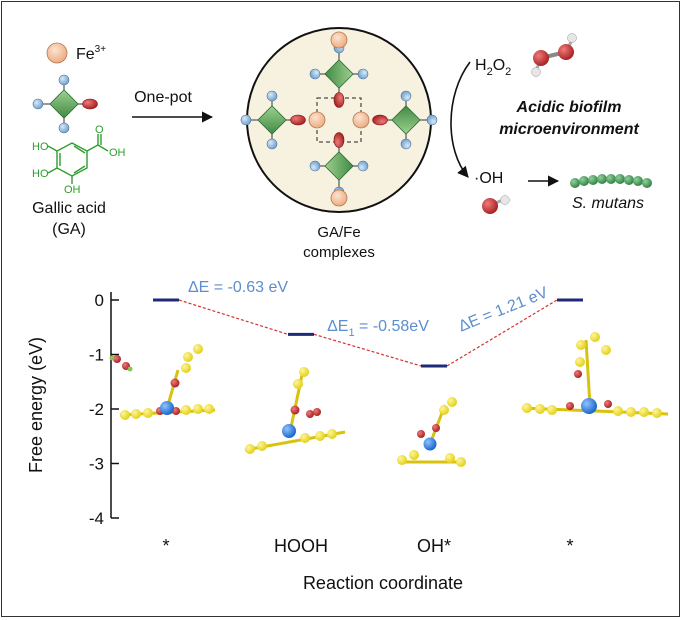 The width and height of the screenshot is (683, 620). What do you see at coordinates (91, 53) in the screenshot?
I see `fe-label: Fe3+` at bounding box center [91, 53].